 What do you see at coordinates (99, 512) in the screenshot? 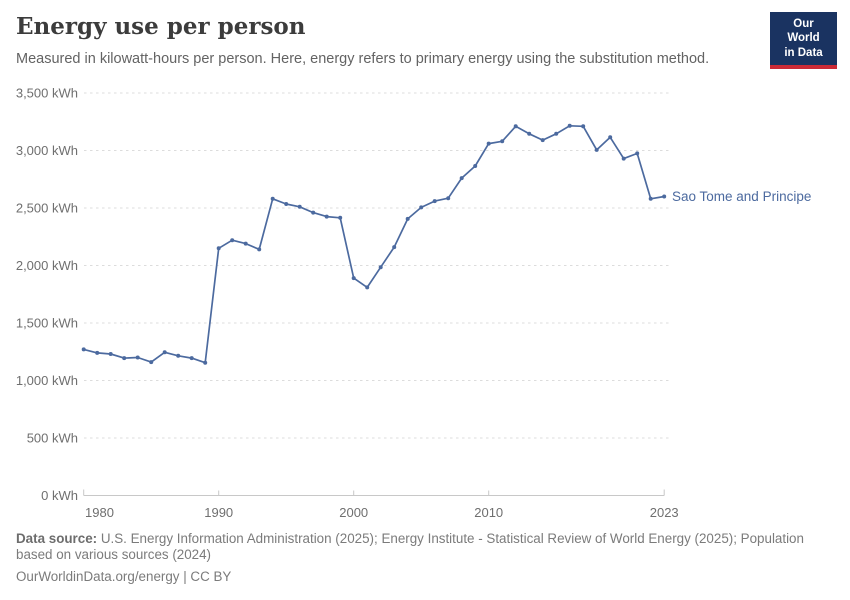
I see `x-axis-tick-label: 1980` at bounding box center [99, 512].